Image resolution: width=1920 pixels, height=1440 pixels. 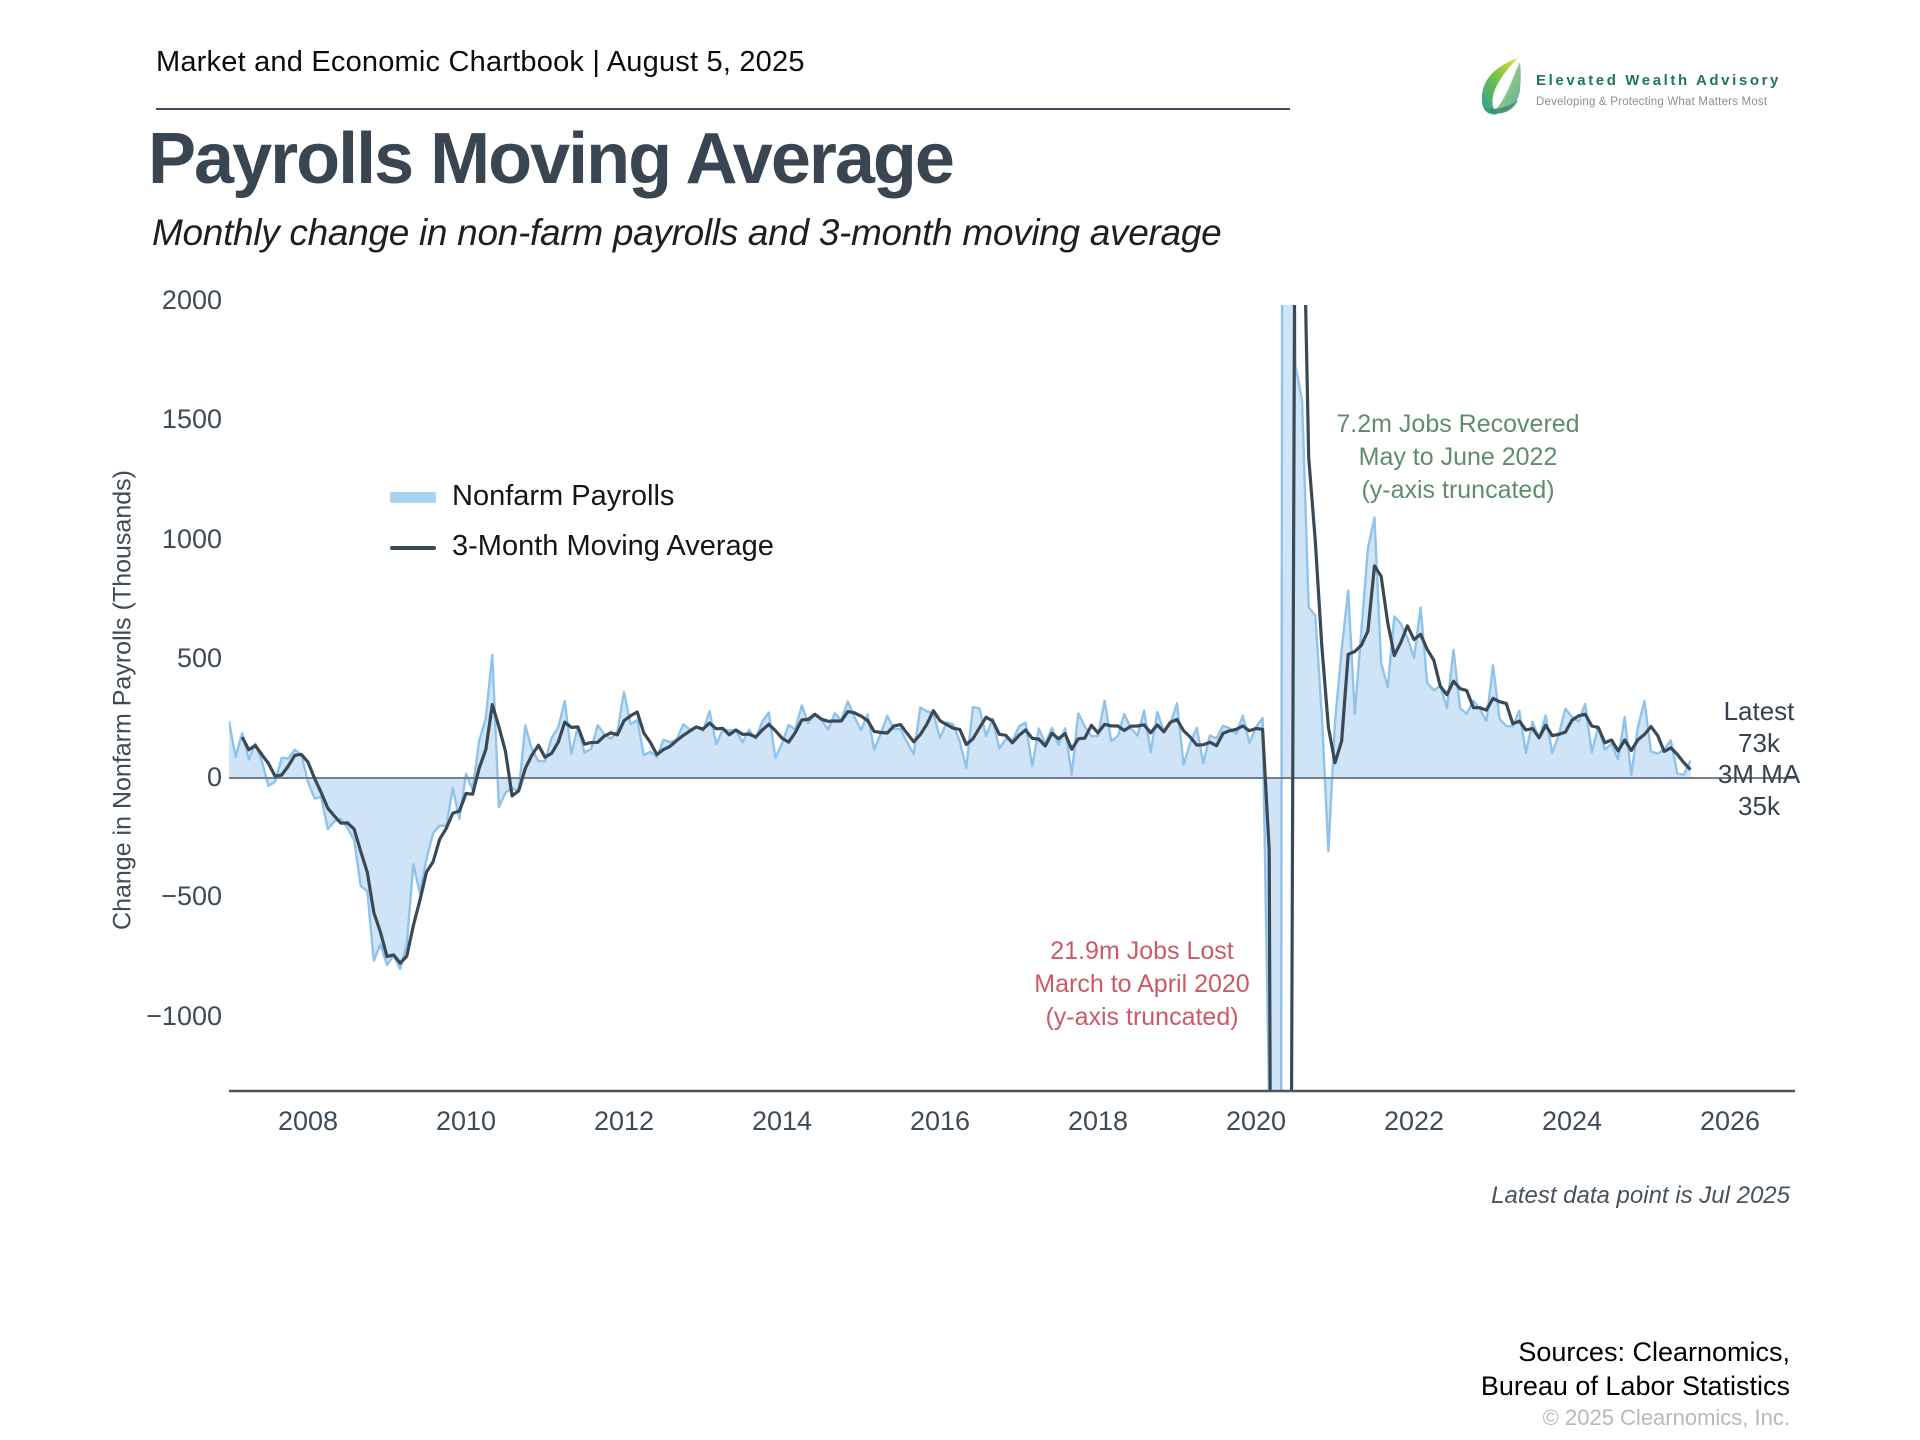 What do you see at coordinates (940, 1121) in the screenshot?
I see `x-tick-2016: 2016` at bounding box center [940, 1121].